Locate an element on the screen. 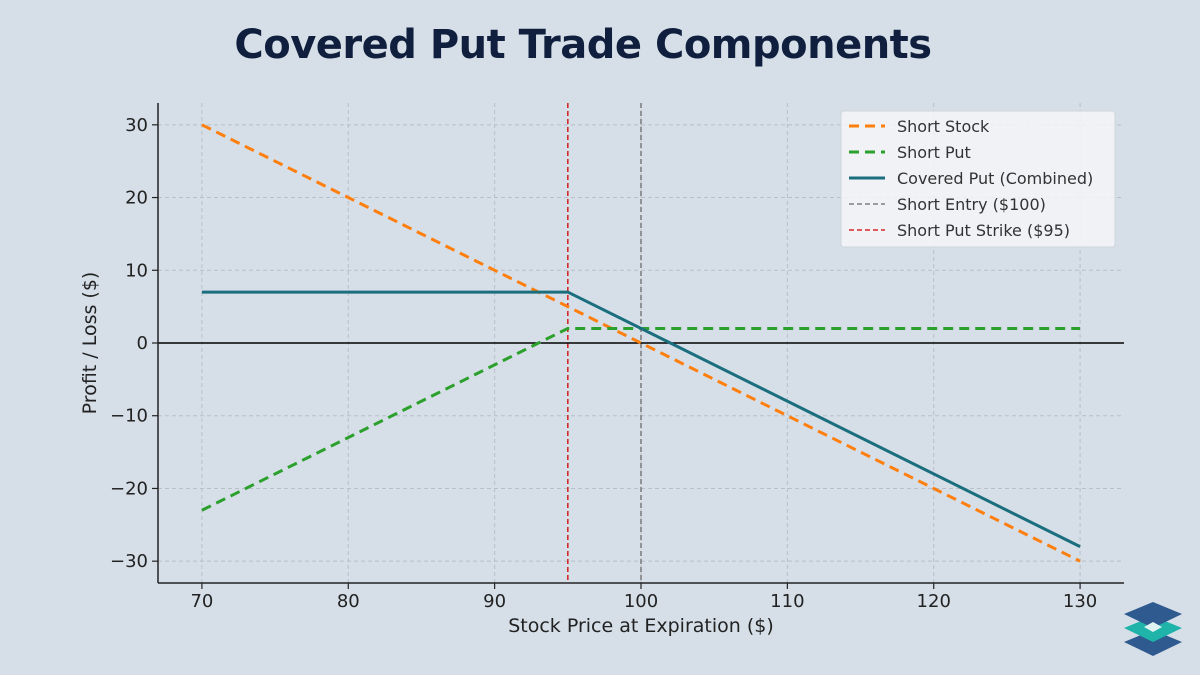 This screenshot has width=1200, height=675. legend-label: Short Stock is located at coordinates (943, 126).